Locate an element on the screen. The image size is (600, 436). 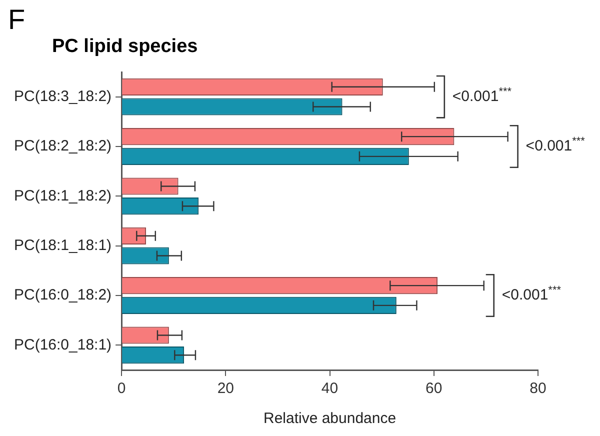
x-tick-label: 0 is located at coordinates (121, 389).